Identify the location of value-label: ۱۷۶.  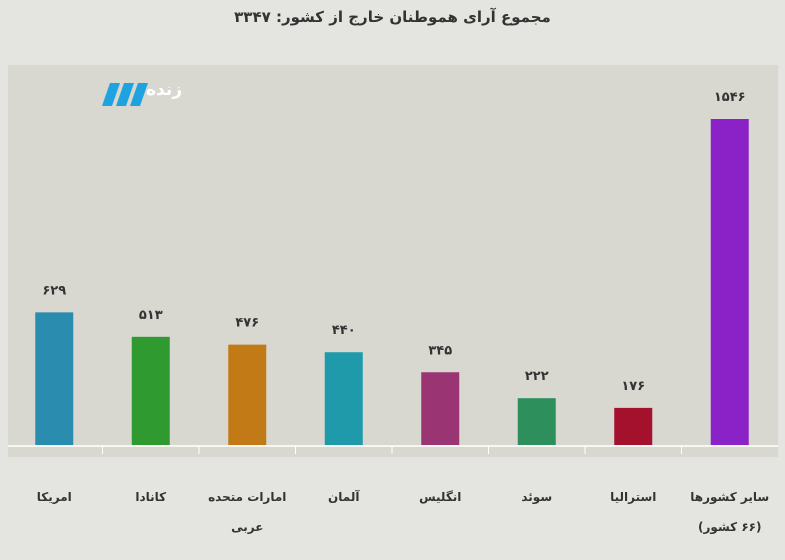
(633, 386).